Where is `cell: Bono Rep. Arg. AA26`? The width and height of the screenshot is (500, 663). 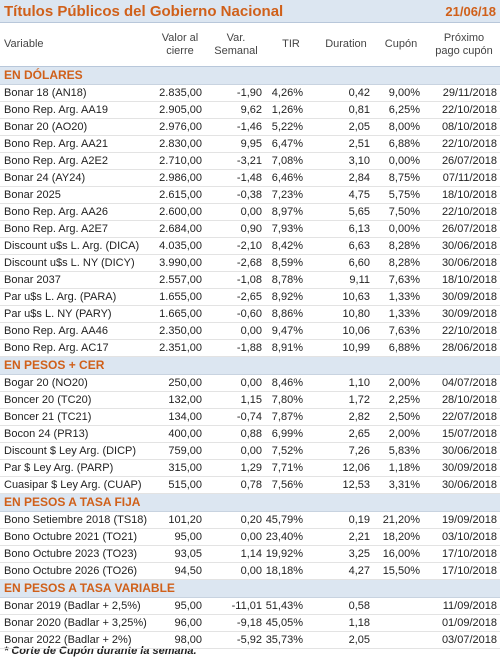 cell: Bono Rep. Arg. AA26 is located at coordinates (56, 212).